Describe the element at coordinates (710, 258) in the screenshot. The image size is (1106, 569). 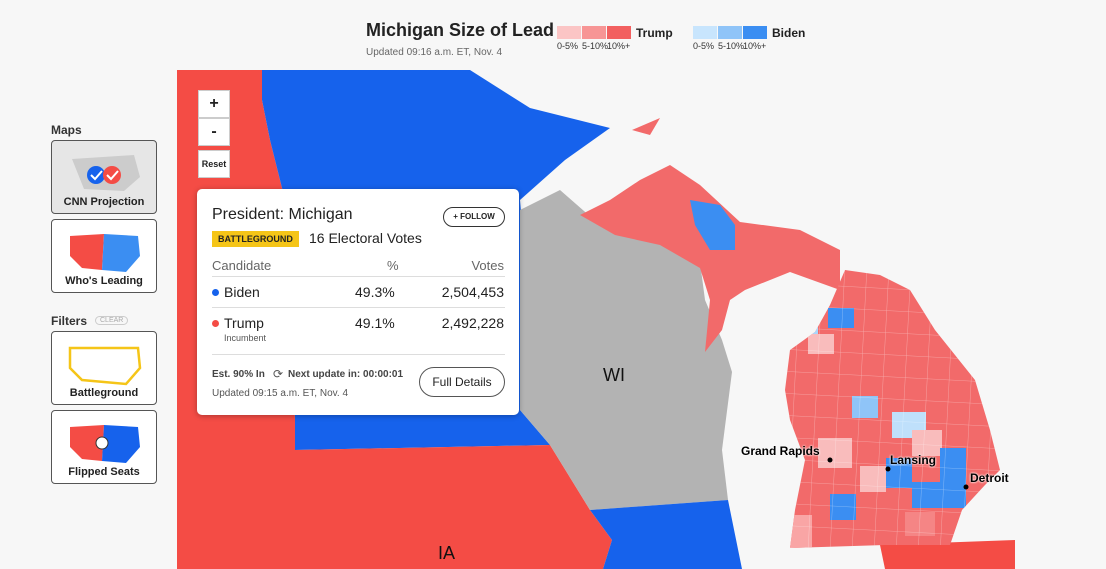
I see `upper-peninsula` at that location.